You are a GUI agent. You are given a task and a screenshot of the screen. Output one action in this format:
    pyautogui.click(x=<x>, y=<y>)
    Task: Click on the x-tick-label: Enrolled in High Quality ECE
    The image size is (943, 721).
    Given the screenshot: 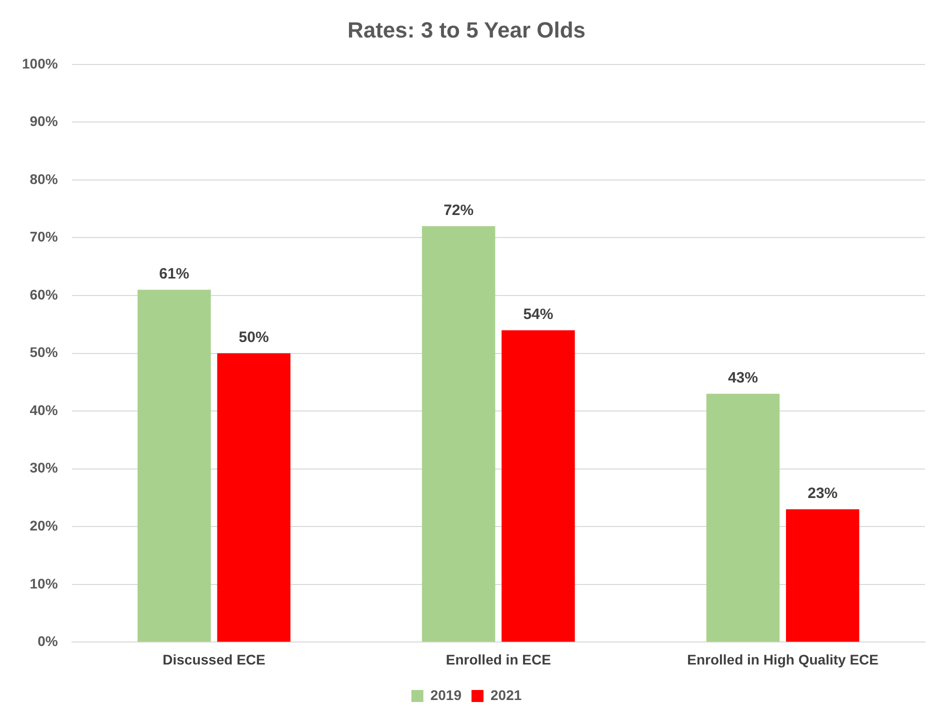 What is the action you would take?
    pyautogui.click(x=782, y=659)
    